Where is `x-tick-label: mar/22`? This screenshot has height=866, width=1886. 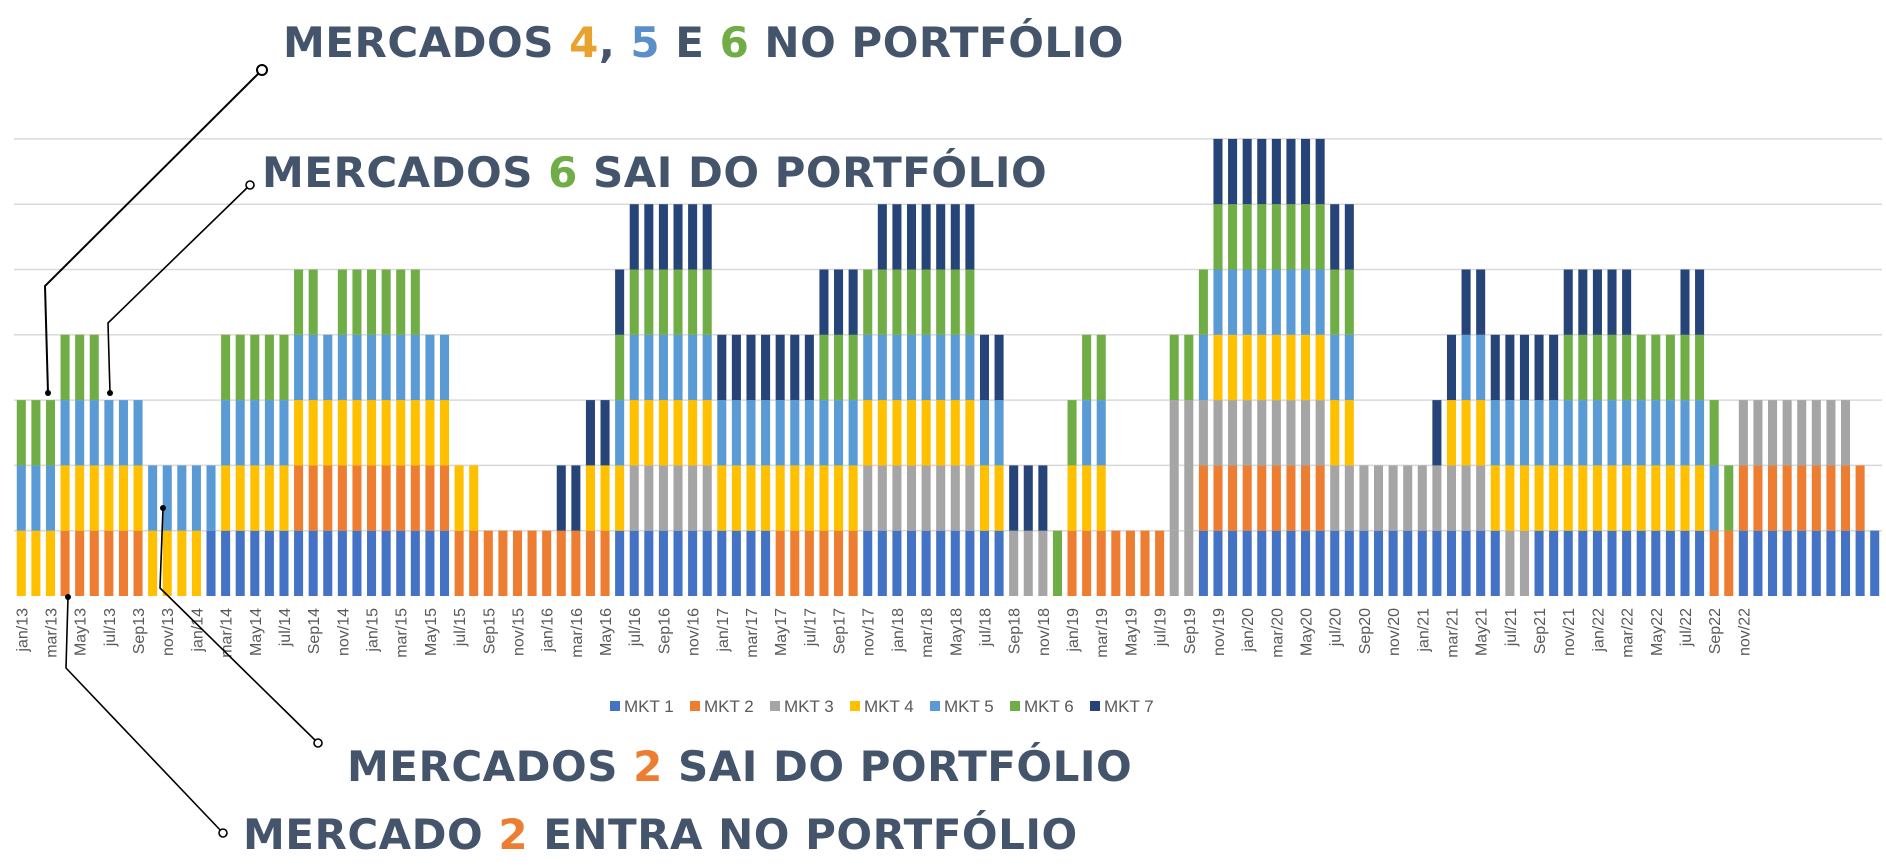
x-tick-label: mar/22 is located at coordinates (1628, 633).